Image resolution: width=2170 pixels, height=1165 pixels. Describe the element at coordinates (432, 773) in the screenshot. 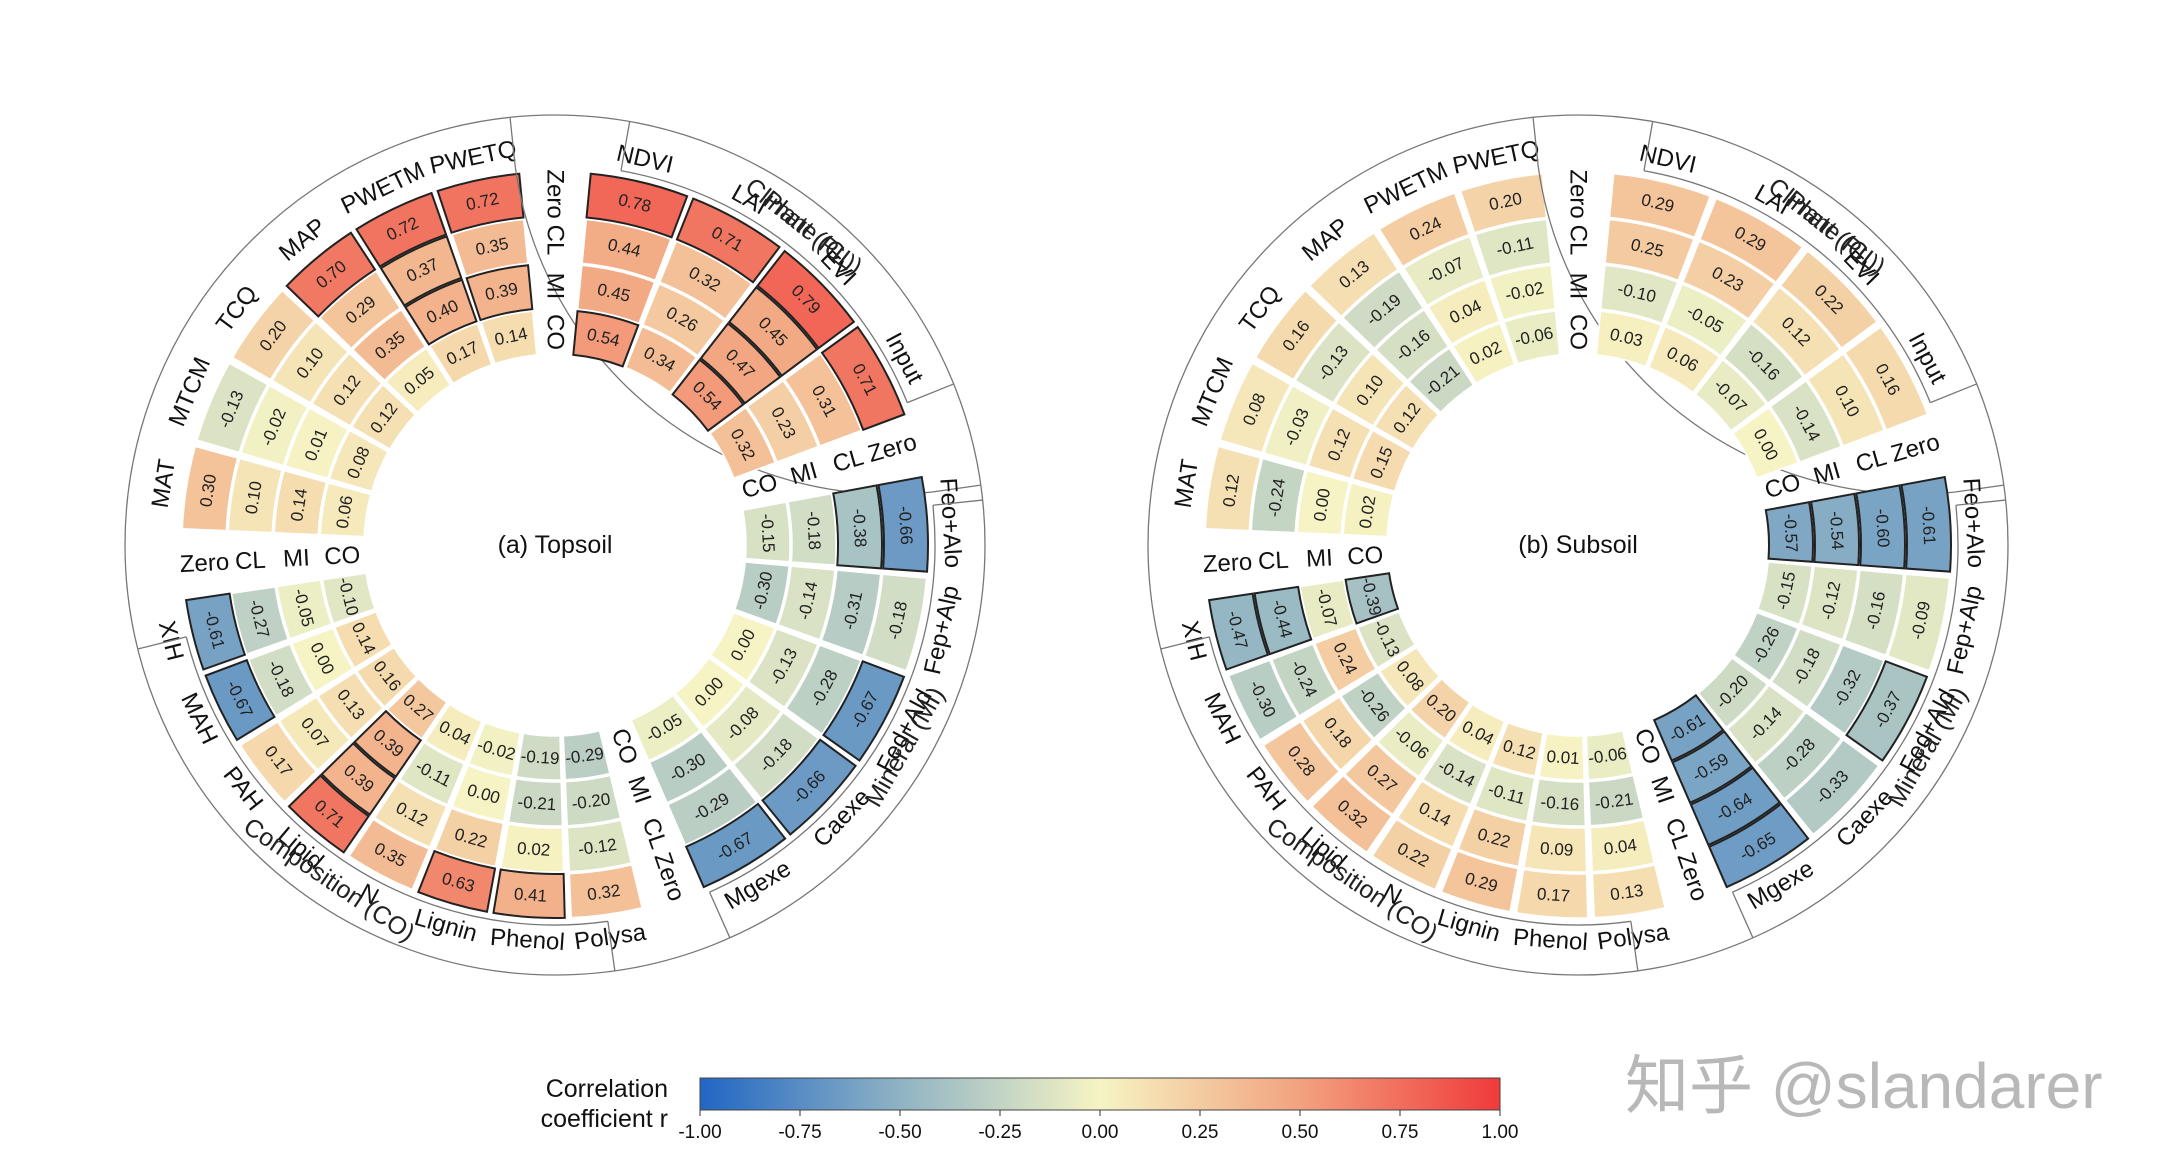

I see `topsoil-cell-n-mi` at that location.